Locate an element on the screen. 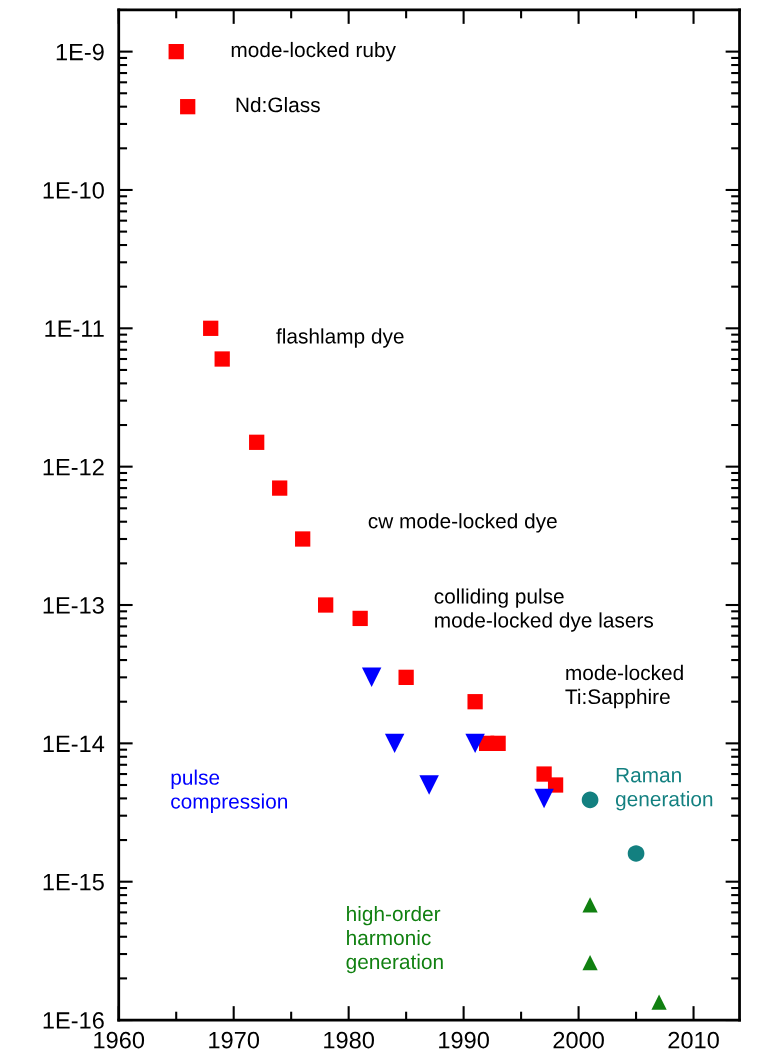  text: flashlamp dye is located at coordinates (340, 338).